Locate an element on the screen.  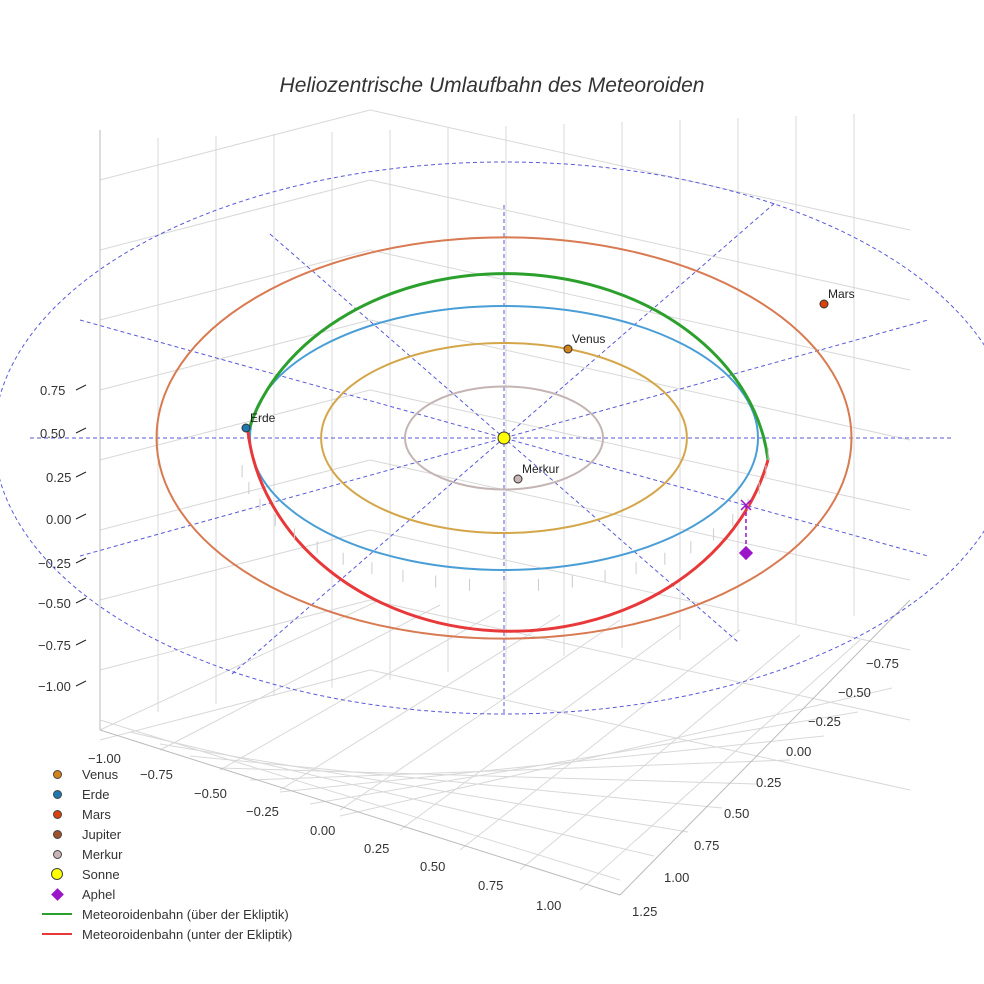
planet-marker-merkur is located at coordinates (518, 479).